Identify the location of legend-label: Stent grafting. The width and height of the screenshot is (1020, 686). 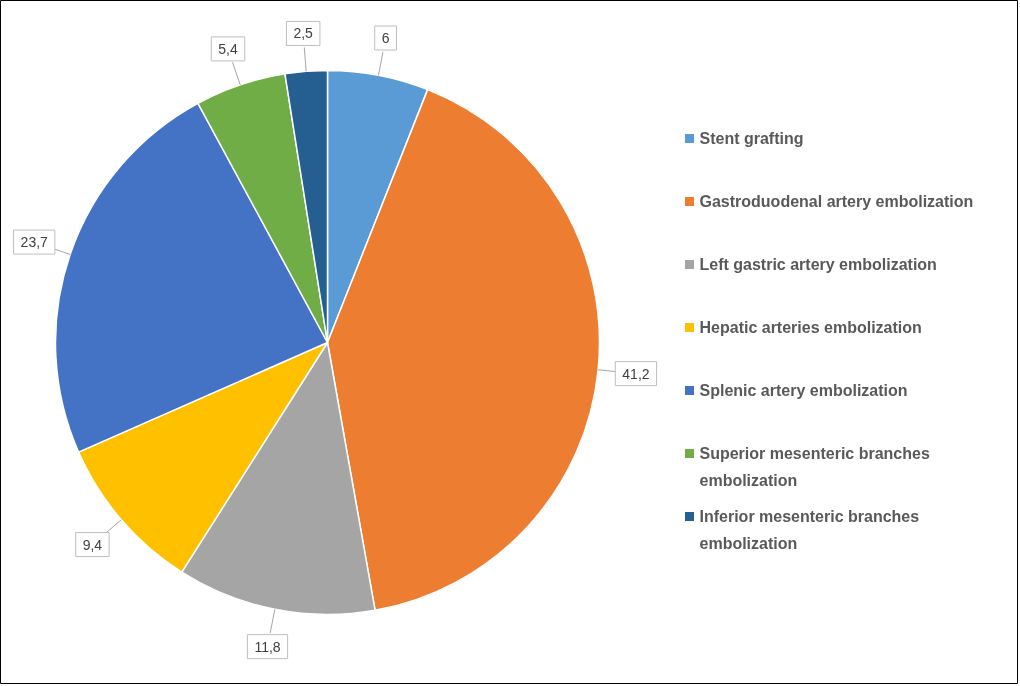
(751, 138).